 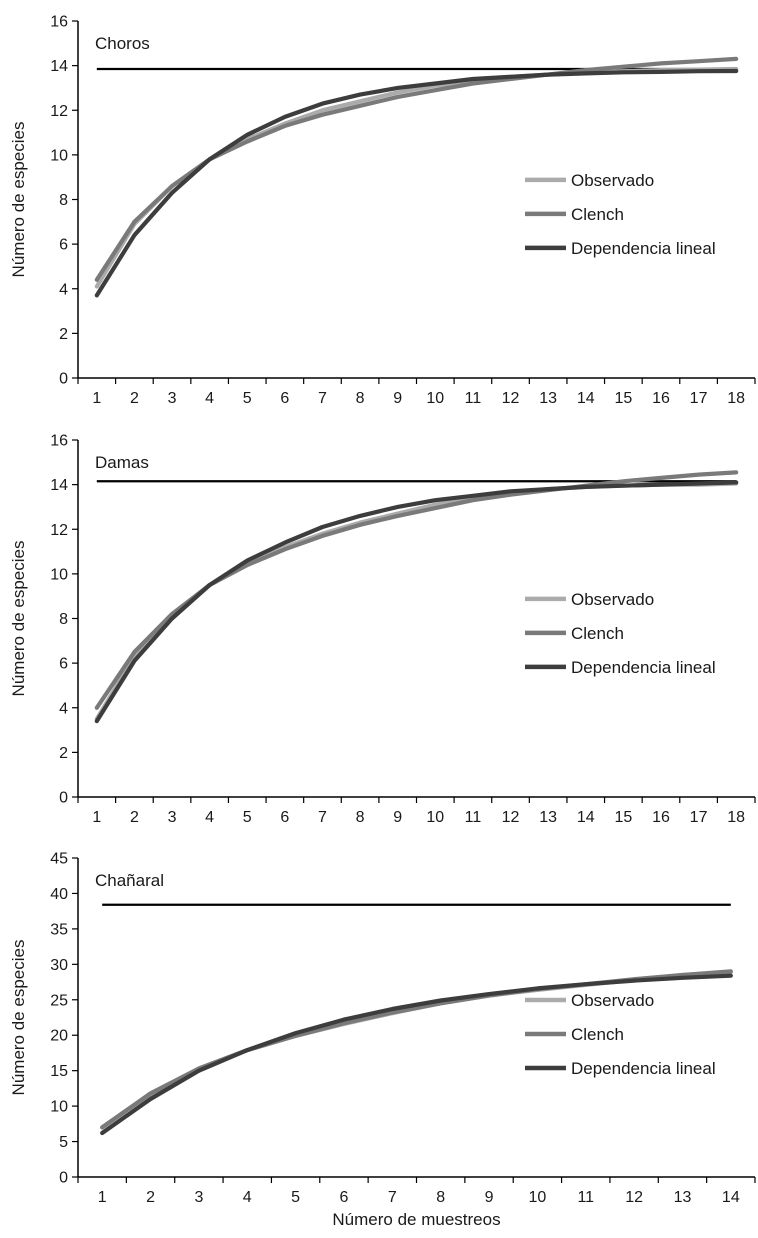 I want to click on legend-label-dependencia-lineal: Dependencia lineal, so click(x=643, y=248).